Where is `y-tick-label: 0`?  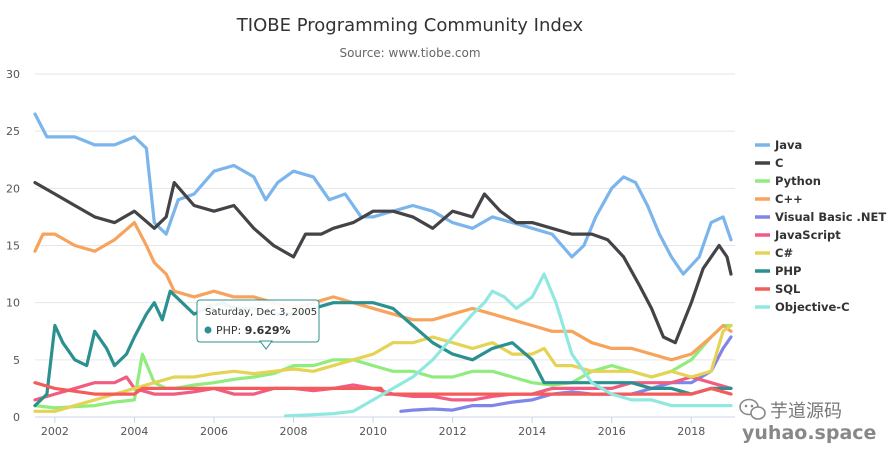 y-tick-label: 0 is located at coordinates (16, 417).